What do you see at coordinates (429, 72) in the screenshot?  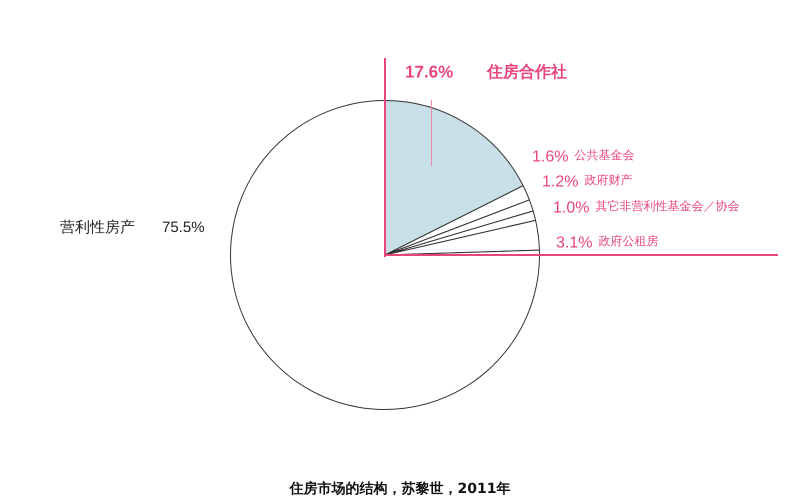 I see `data-label: 17.6%` at bounding box center [429, 72].